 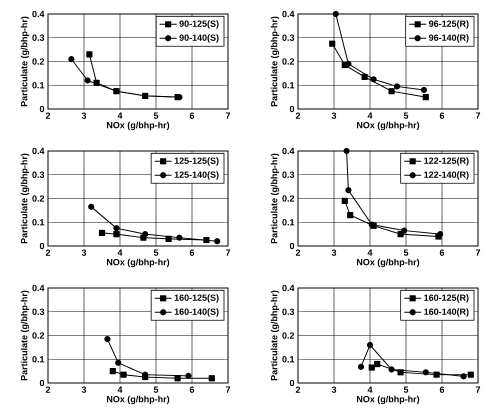 What do you see at coordinates (446, 161) in the screenshot?
I see `legend-label: 122-125(R)` at bounding box center [446, 161].